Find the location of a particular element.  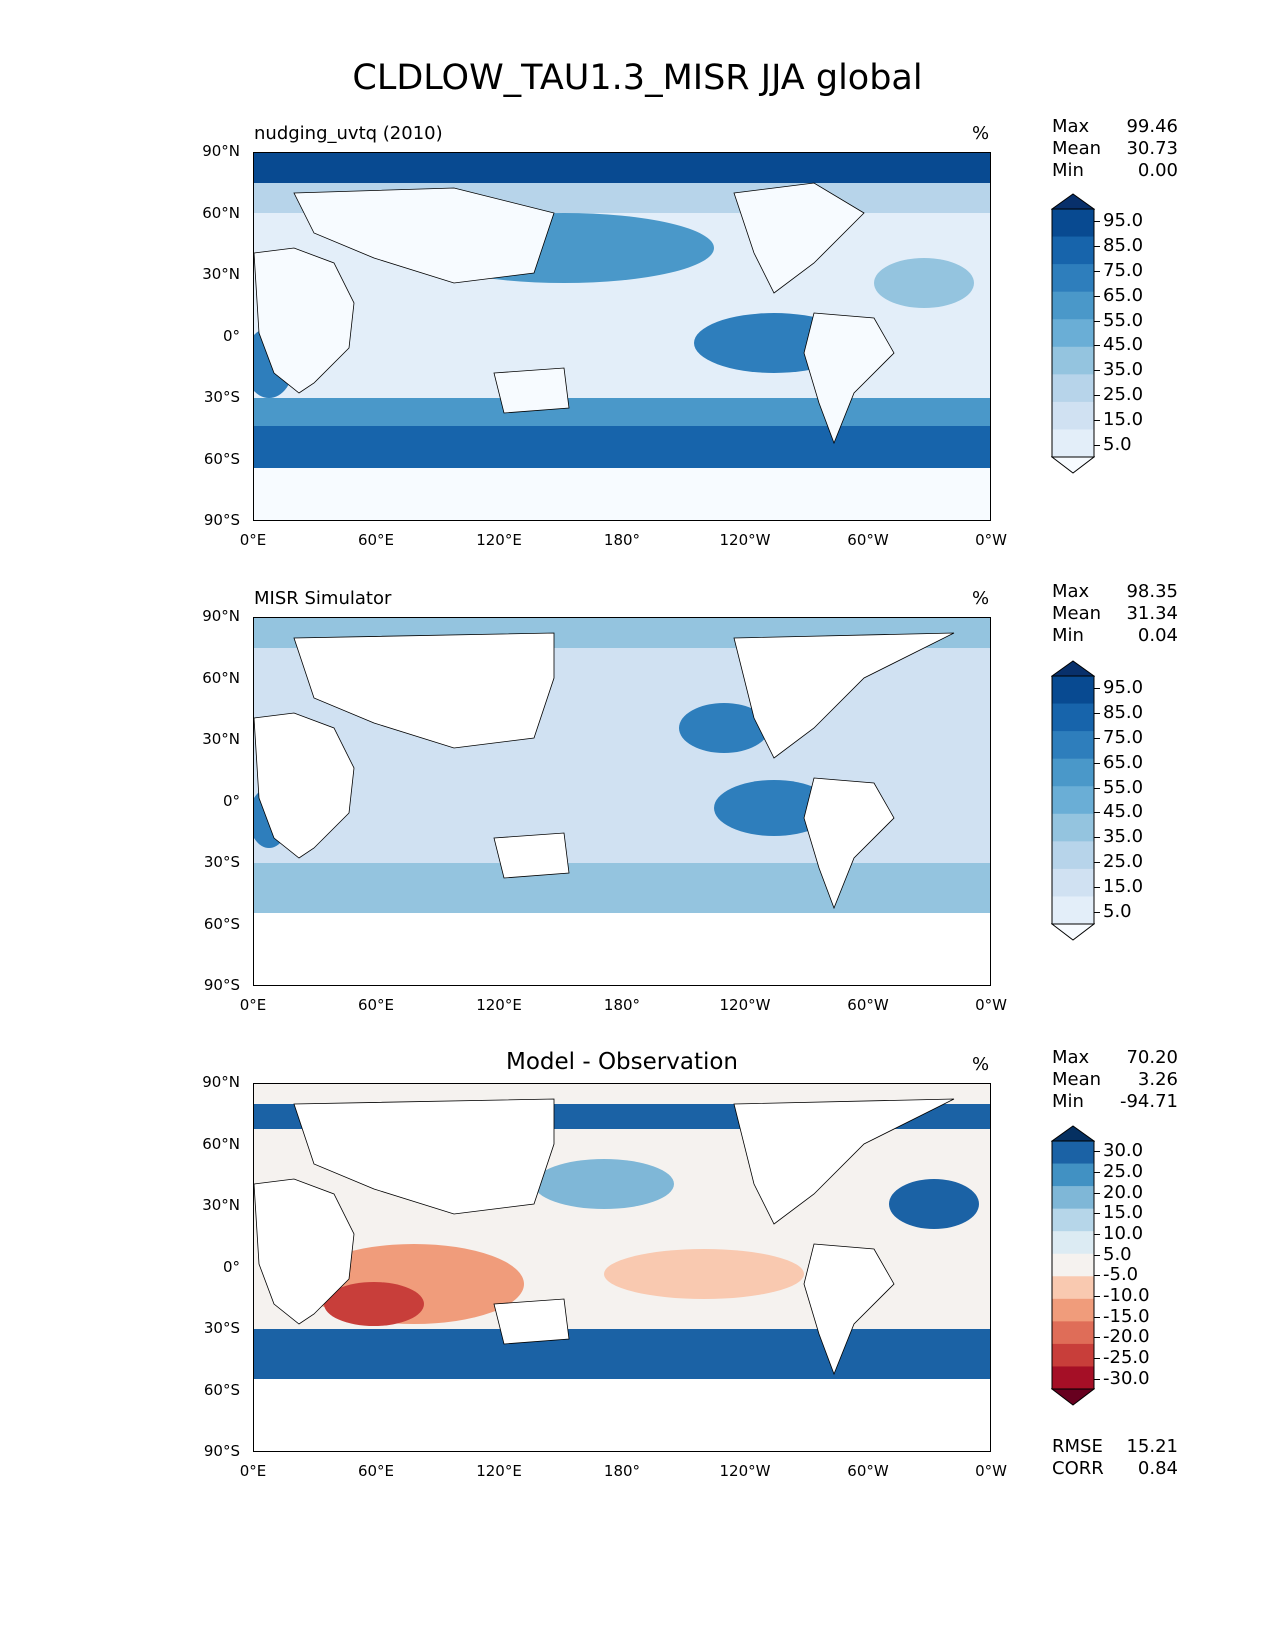

lat-tick-label: 30°N is located at coordinates (221, 739).